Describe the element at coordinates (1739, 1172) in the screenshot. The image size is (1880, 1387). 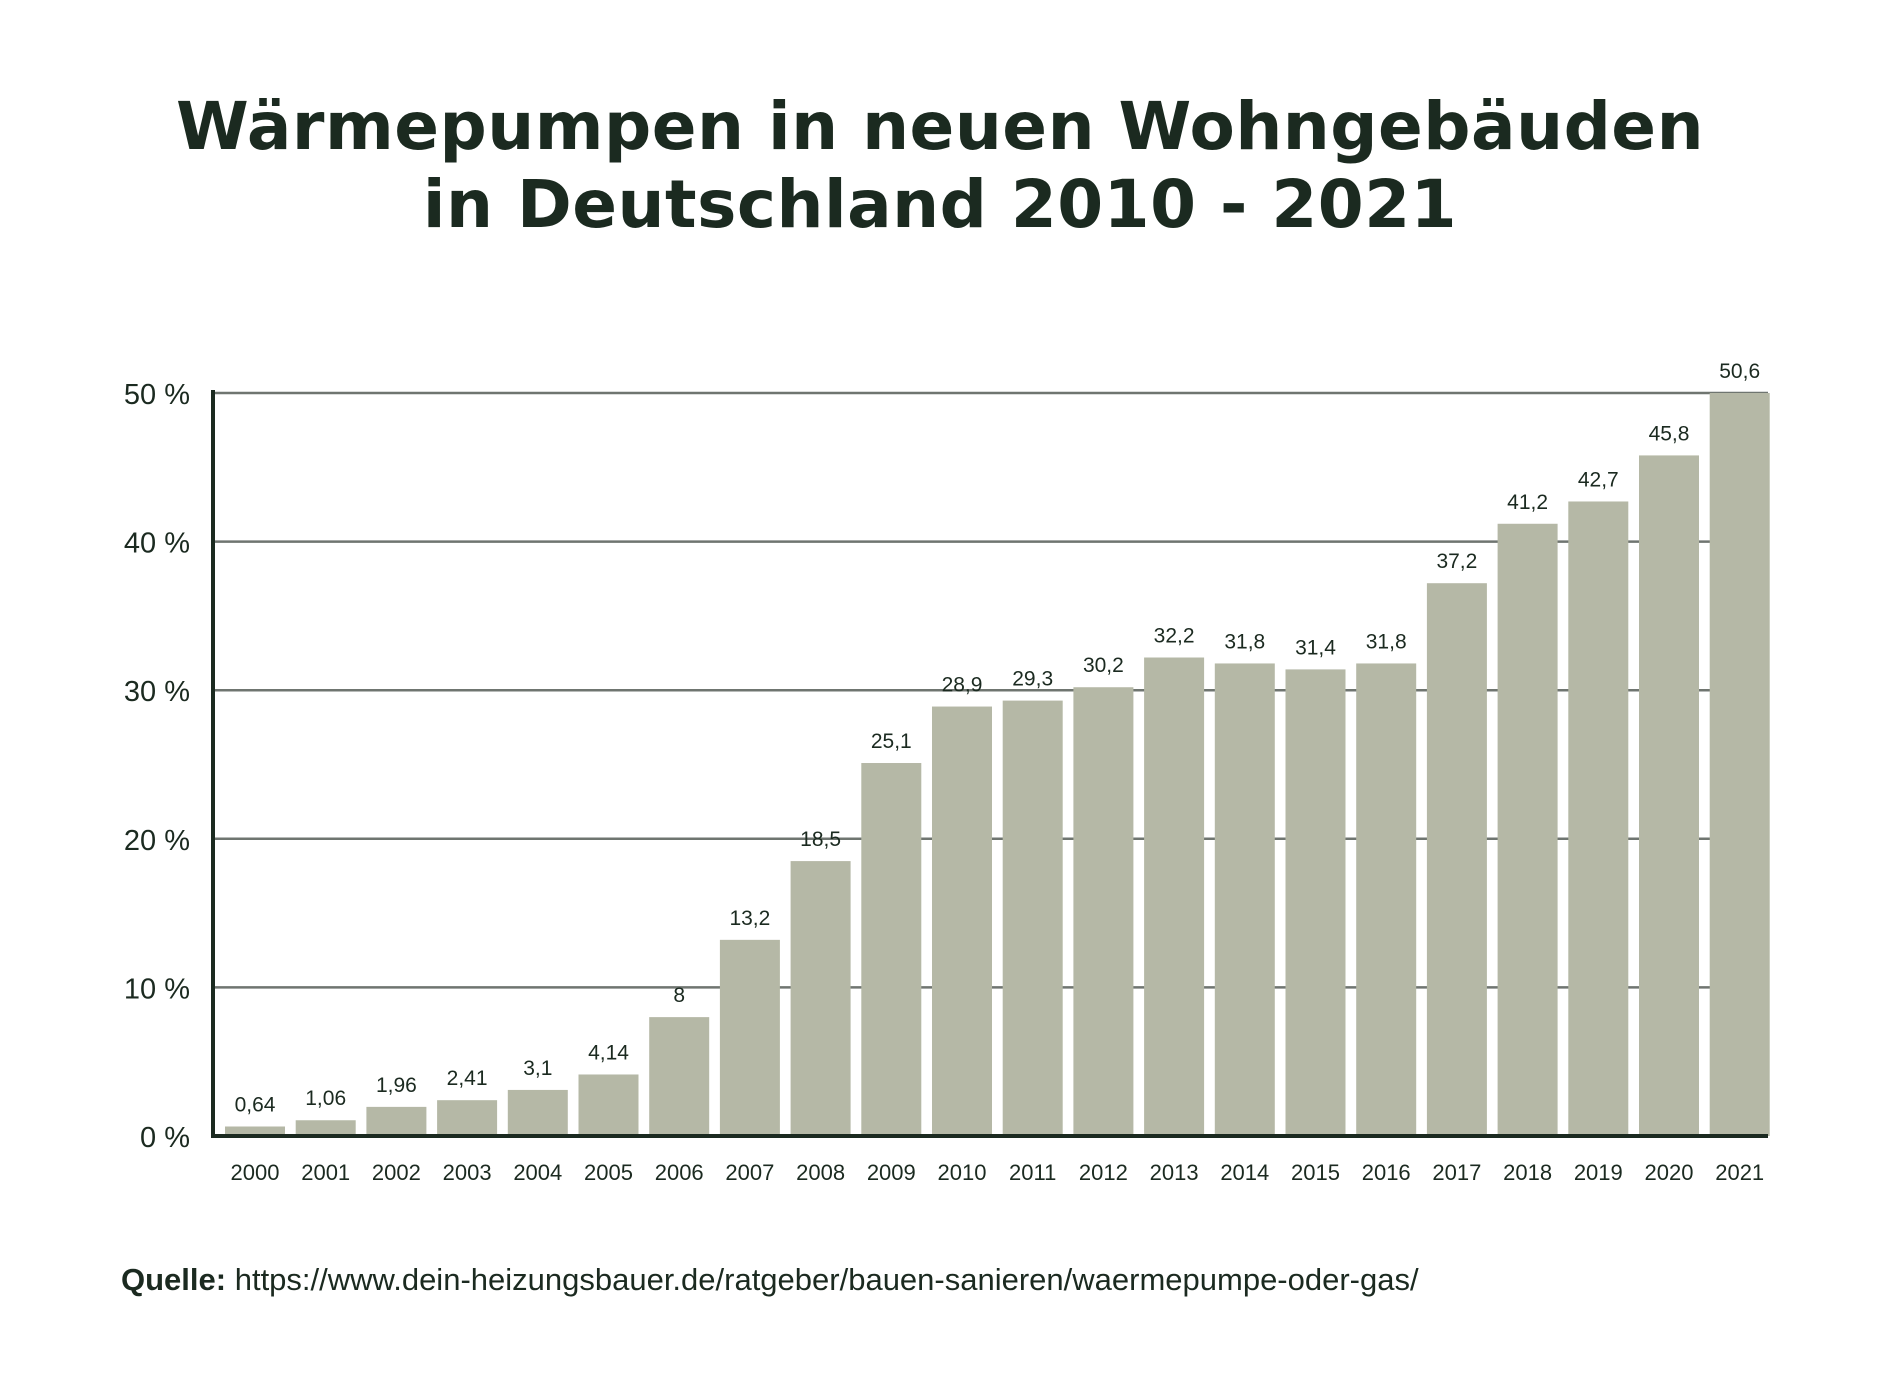
I see `x-tick-label: 2021` at that location.